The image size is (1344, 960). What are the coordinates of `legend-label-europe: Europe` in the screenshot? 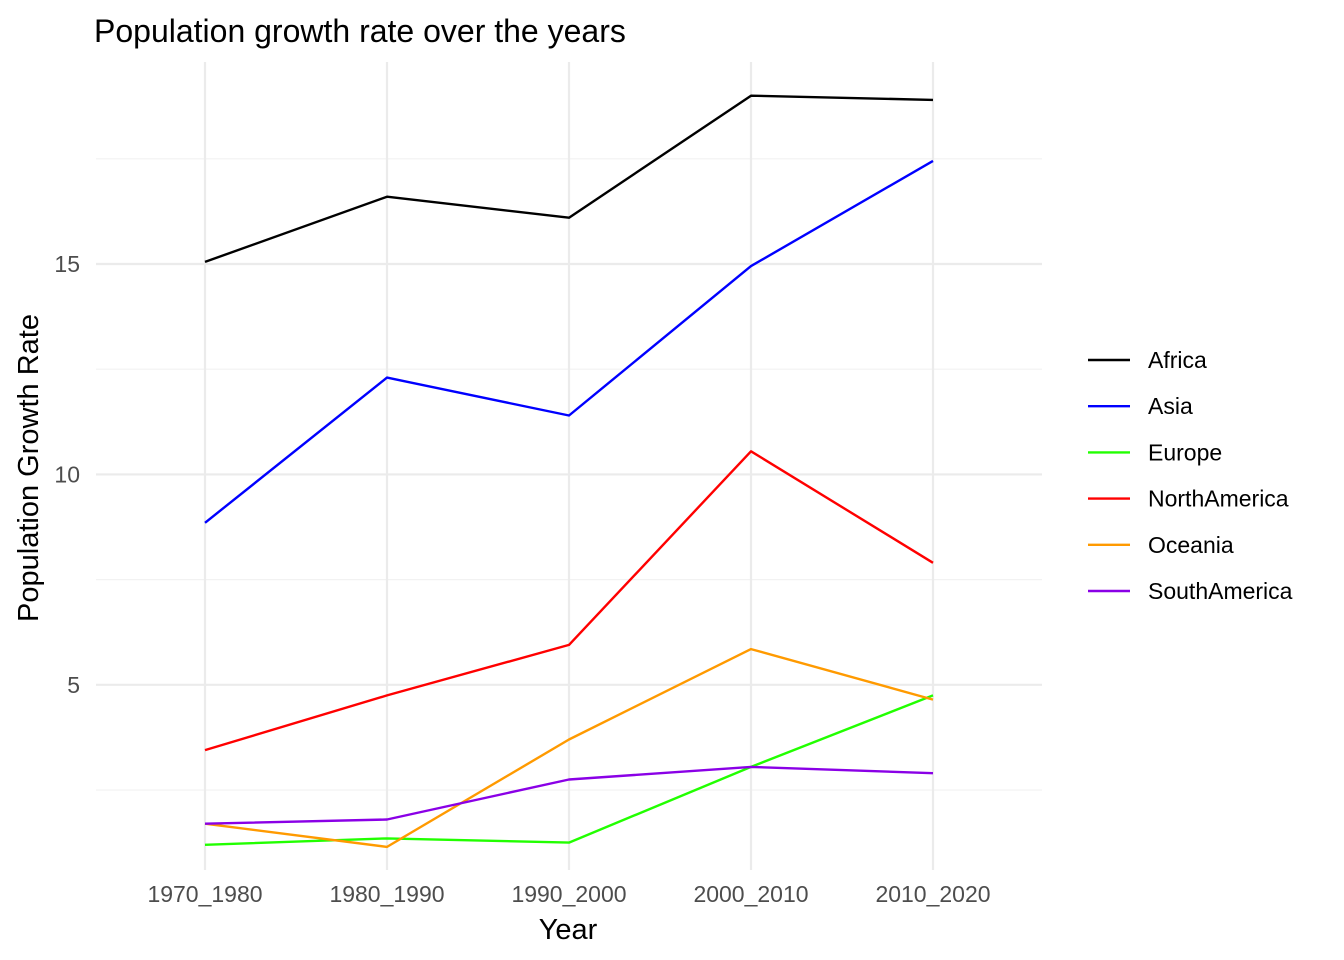 It's located at (1185, 452).